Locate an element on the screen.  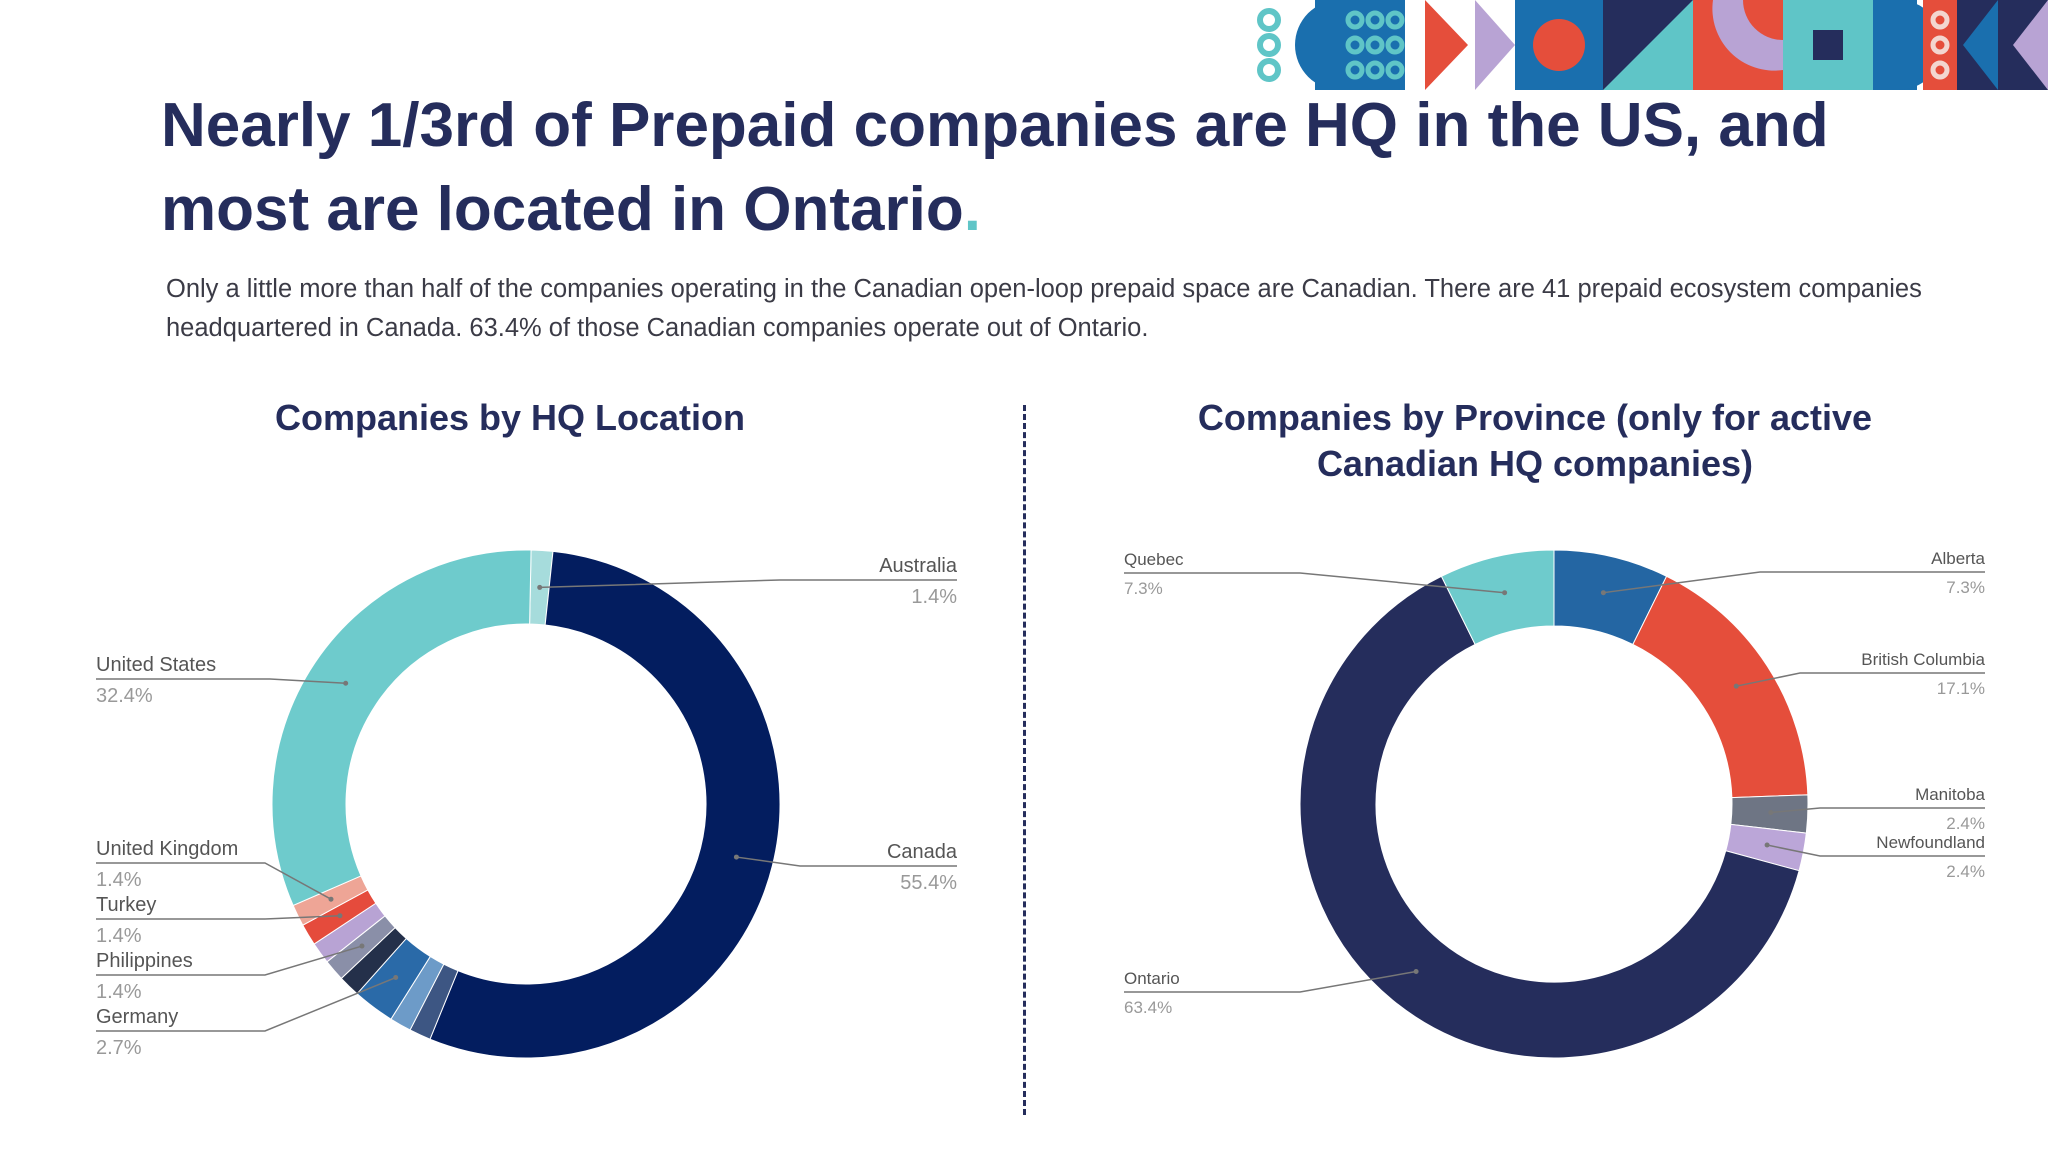
chart-divider is located at coordinates (1024, 760).